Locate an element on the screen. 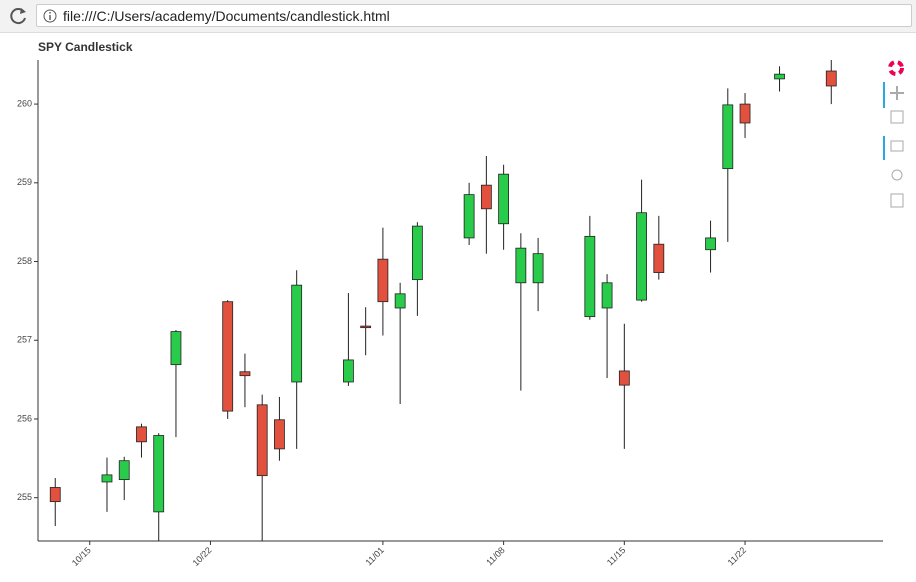 This screenshot has width=916, height=582. bokeh-logo is located at coordinates (896, 68).